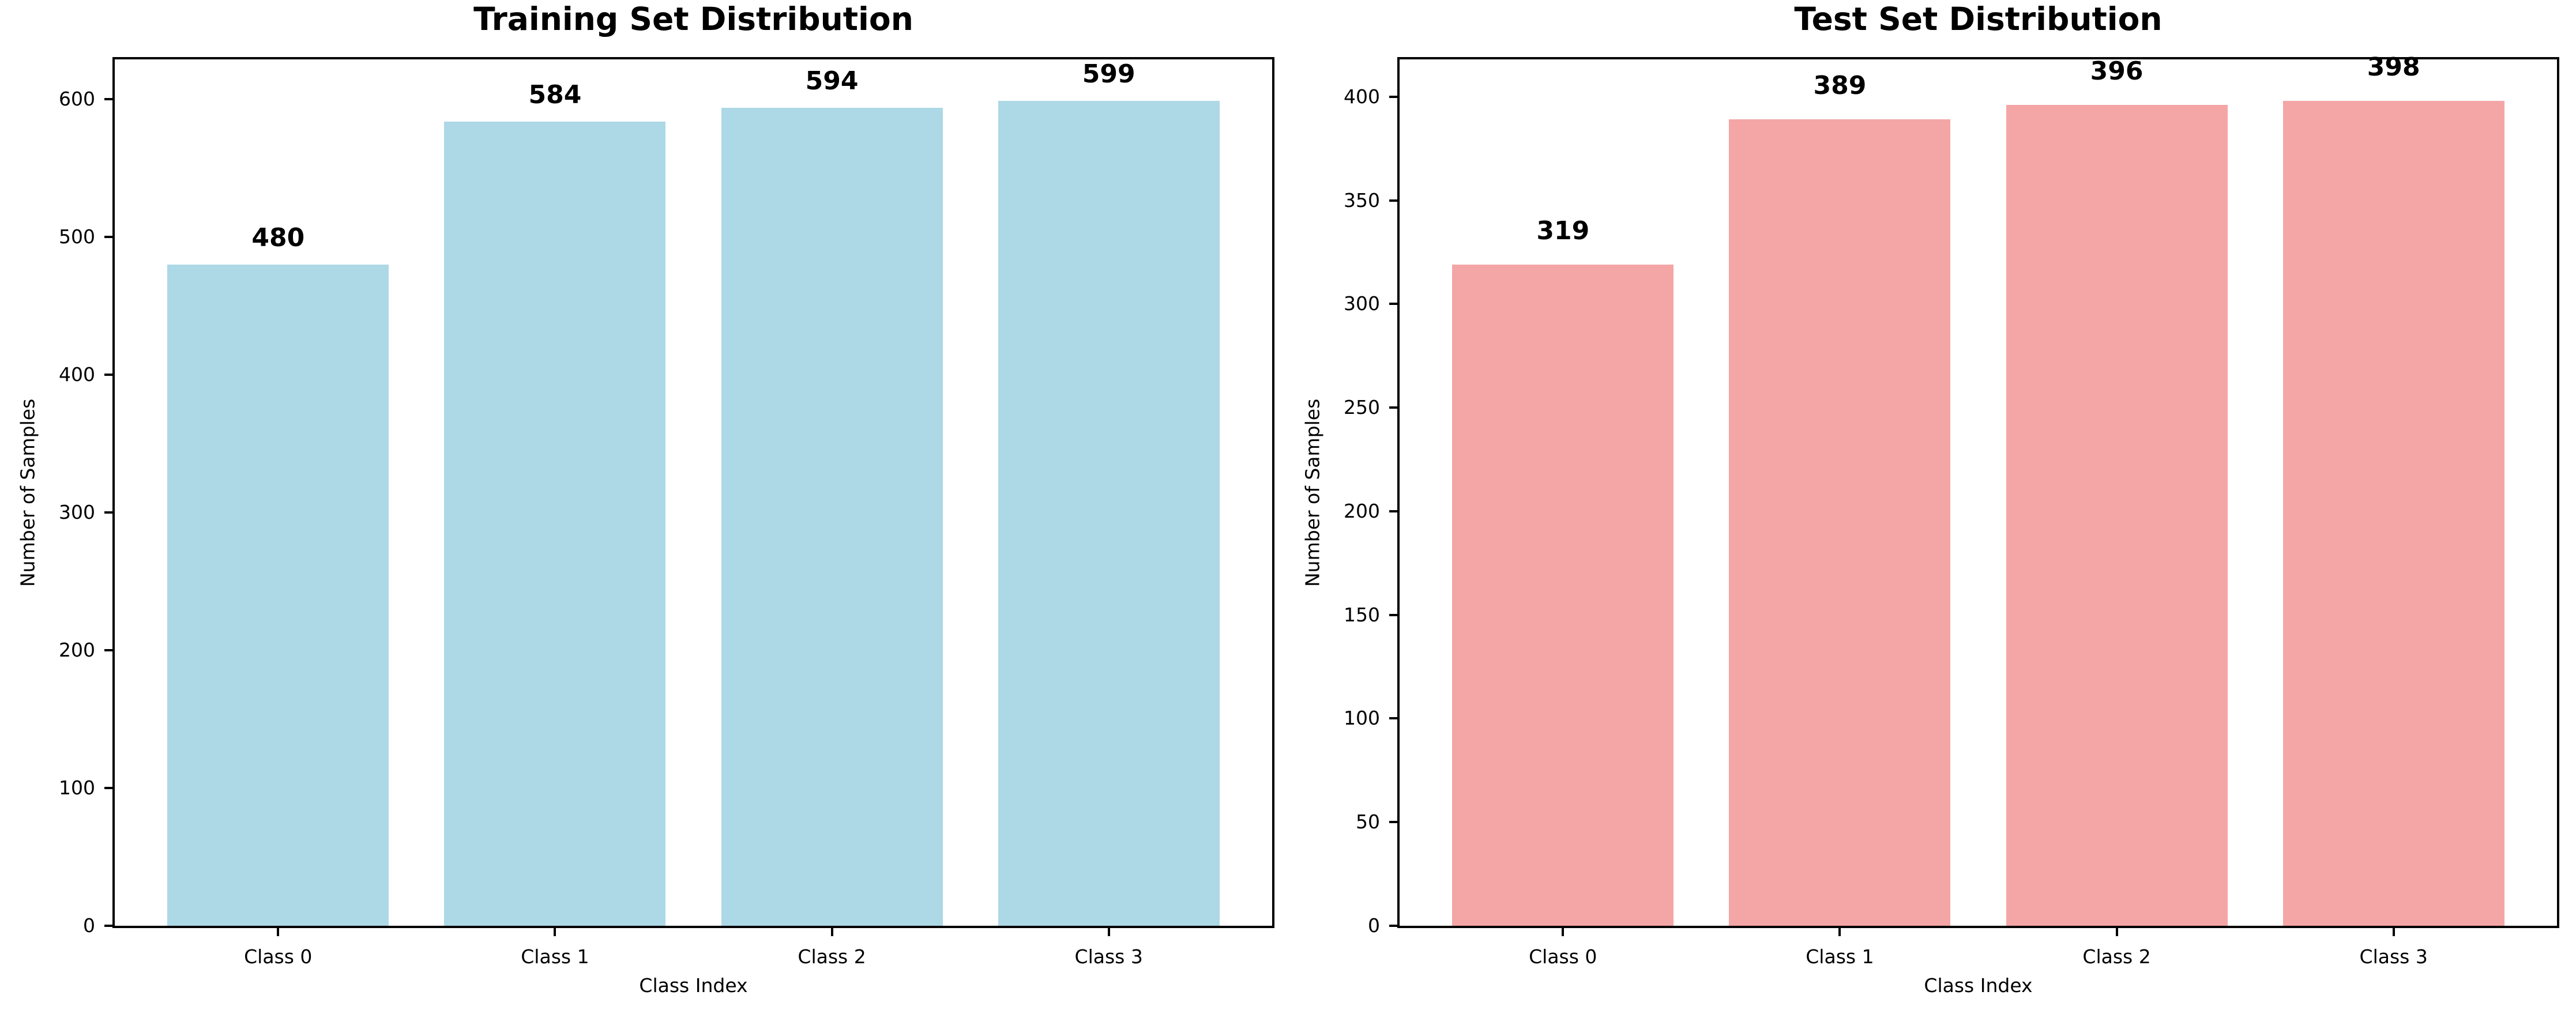  Describe the element at coordinates (77, 236) in the screenshot. I see `y-tick-label: 500` at that location.